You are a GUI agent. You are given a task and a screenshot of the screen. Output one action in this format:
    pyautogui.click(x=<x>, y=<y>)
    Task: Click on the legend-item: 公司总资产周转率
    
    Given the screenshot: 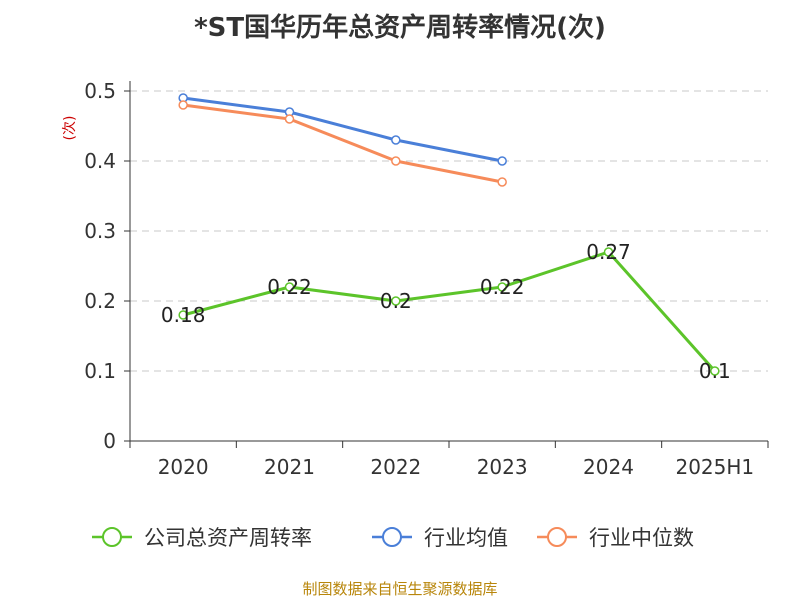 What is the action you would take?
    pyautogui.click(x=202, y=538)
    